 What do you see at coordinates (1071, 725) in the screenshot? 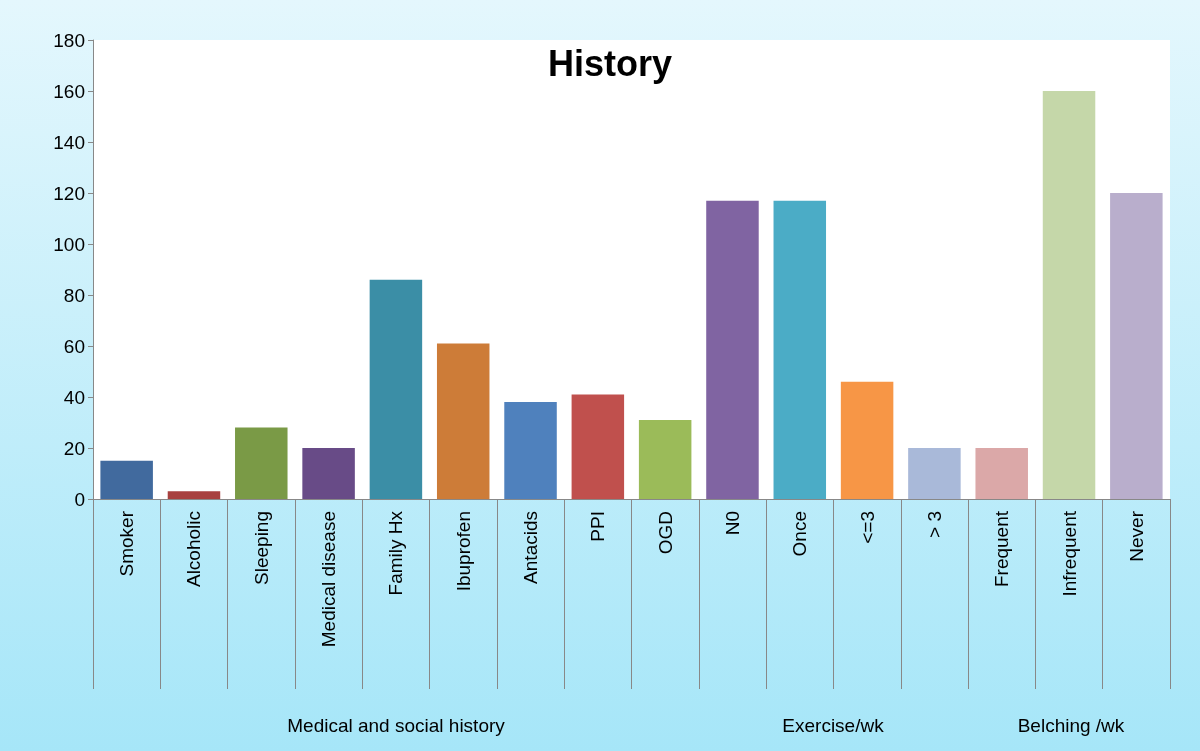
I see `text: Belching /wk` at bounding box center [1071, 725].